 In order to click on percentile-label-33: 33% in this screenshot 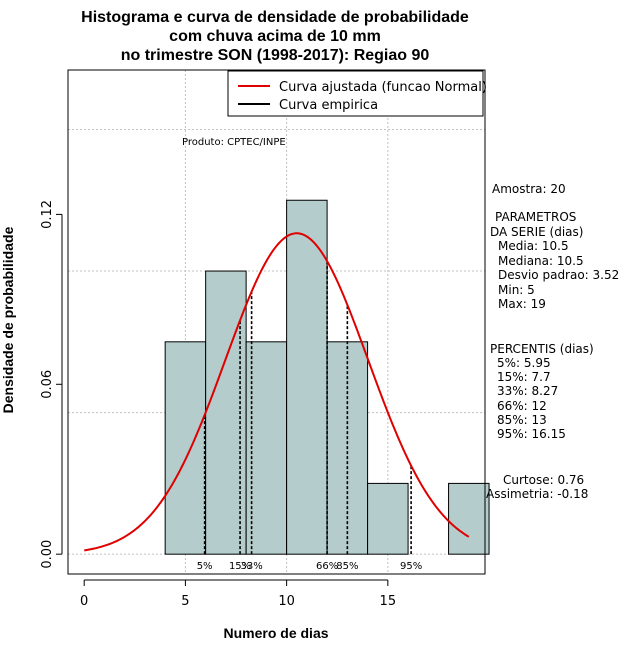, I will do `click(251, 566)`.